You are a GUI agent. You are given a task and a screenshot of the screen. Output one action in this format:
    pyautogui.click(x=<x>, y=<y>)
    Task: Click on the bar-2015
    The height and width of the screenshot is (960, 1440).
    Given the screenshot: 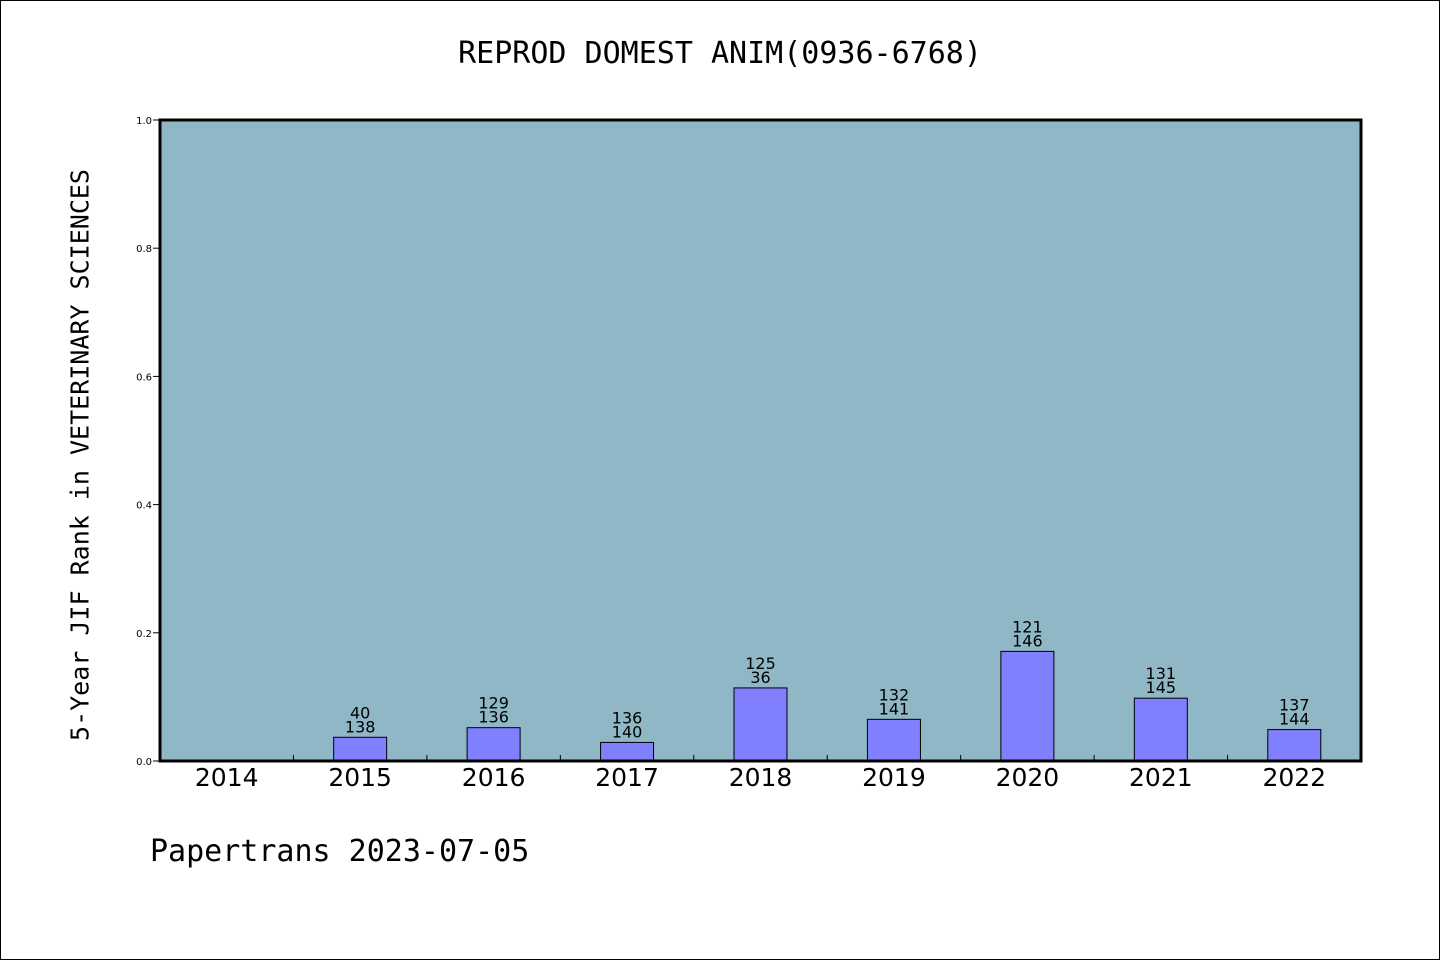 What is the action you would take?
    pyautogui.click(x=360, y=749)
    